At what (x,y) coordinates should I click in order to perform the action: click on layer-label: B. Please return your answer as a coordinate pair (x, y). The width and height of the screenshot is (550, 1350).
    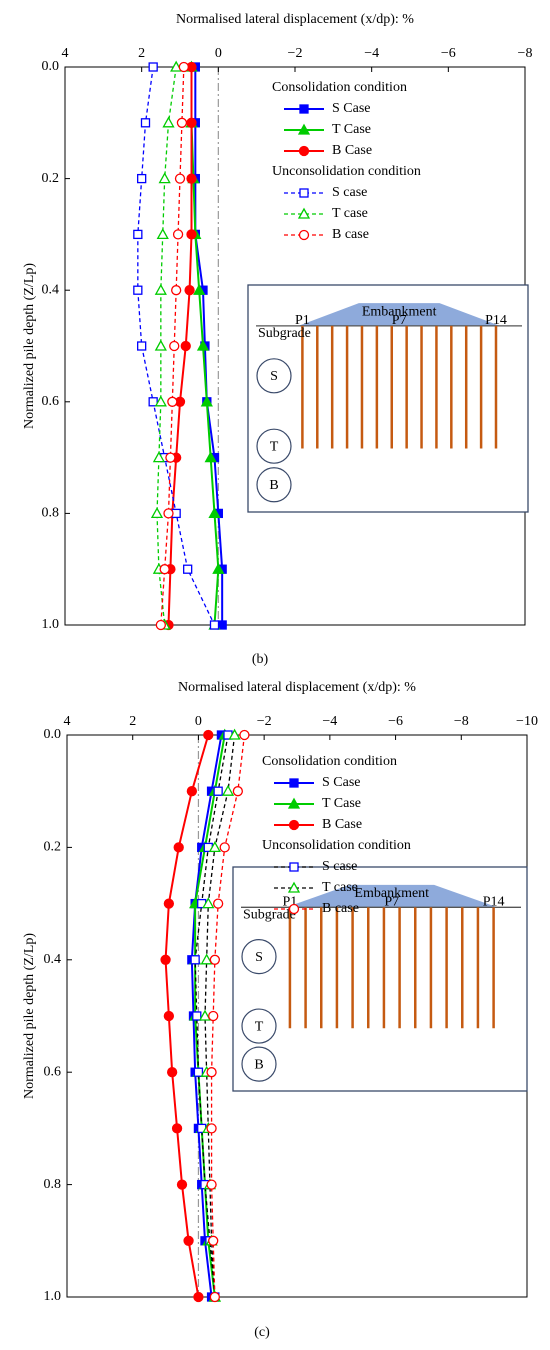
    Looking at the image, I should click on (273, 485).